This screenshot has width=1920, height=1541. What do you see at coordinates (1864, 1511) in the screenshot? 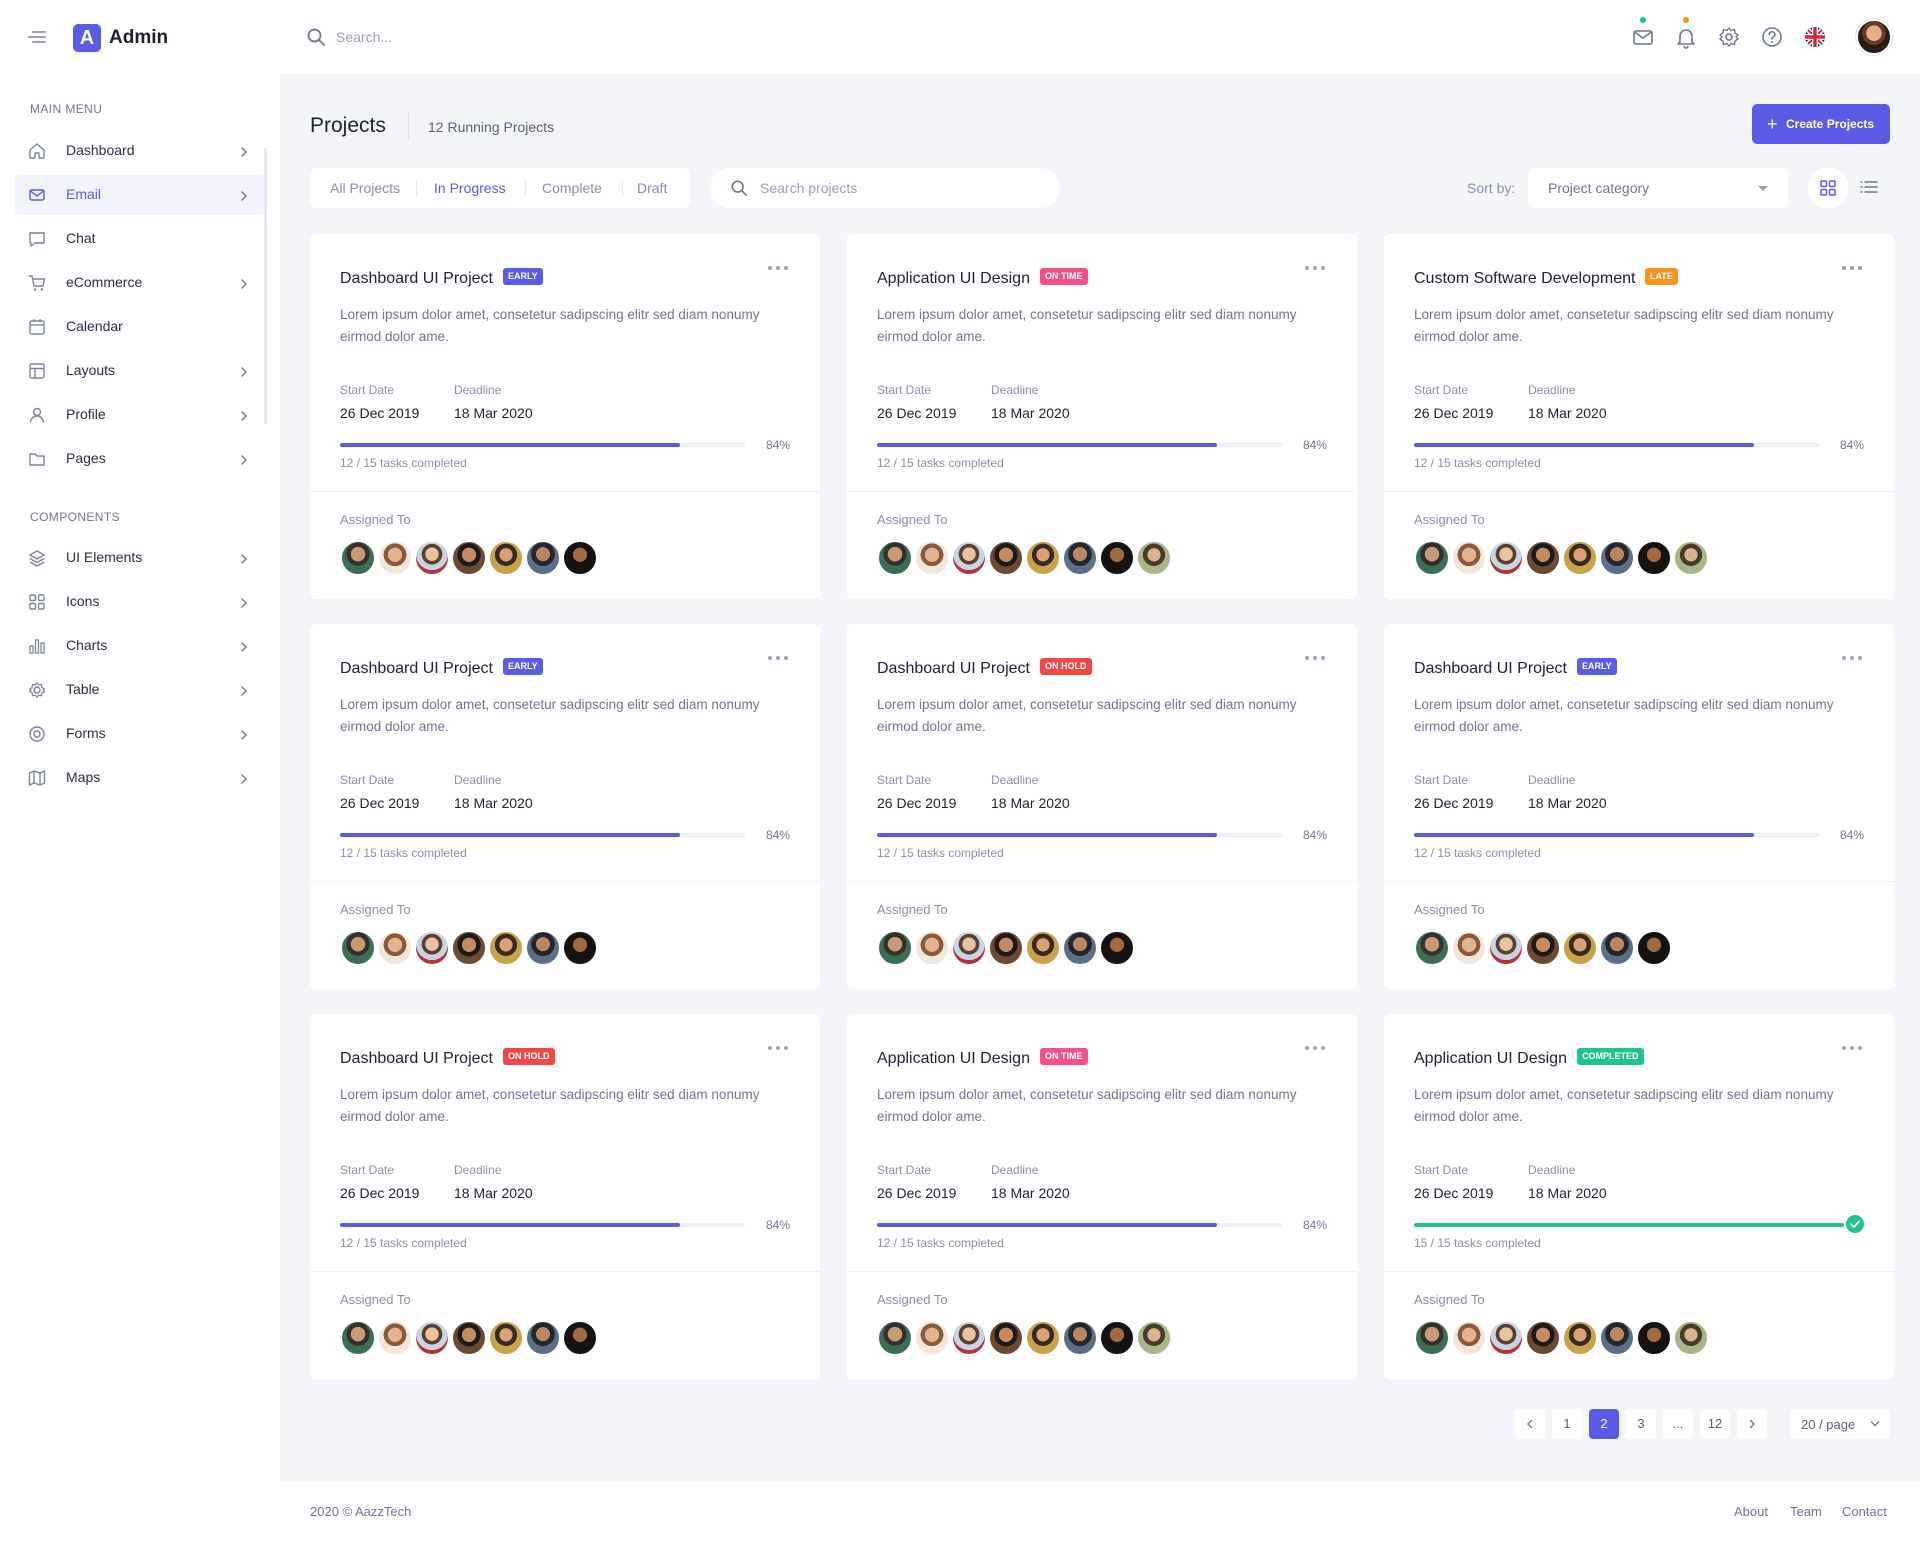
I see `footer-link-contact: Contact` at bounding box center [1864, 1511].